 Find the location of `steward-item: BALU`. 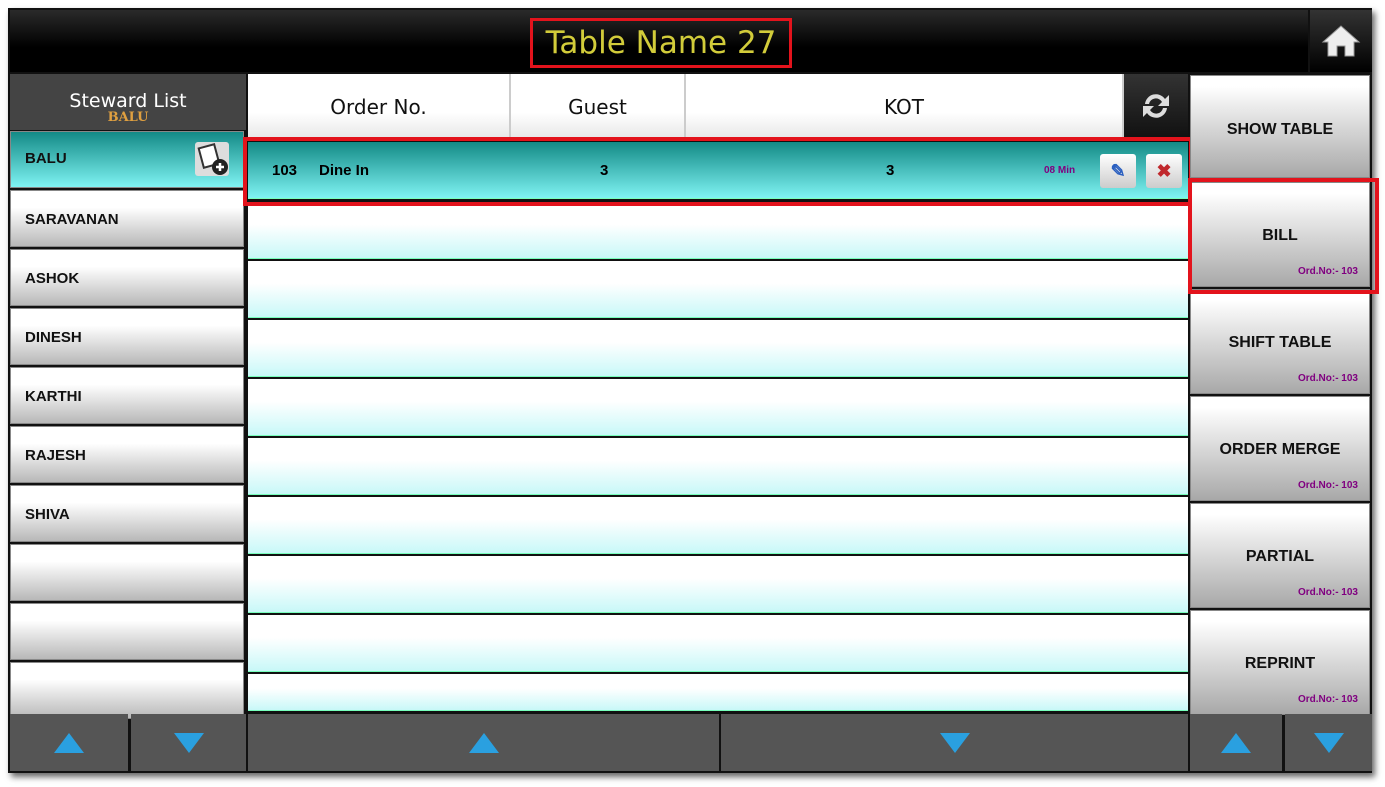

steward-item: BALU is located at coordinates (127, 159).